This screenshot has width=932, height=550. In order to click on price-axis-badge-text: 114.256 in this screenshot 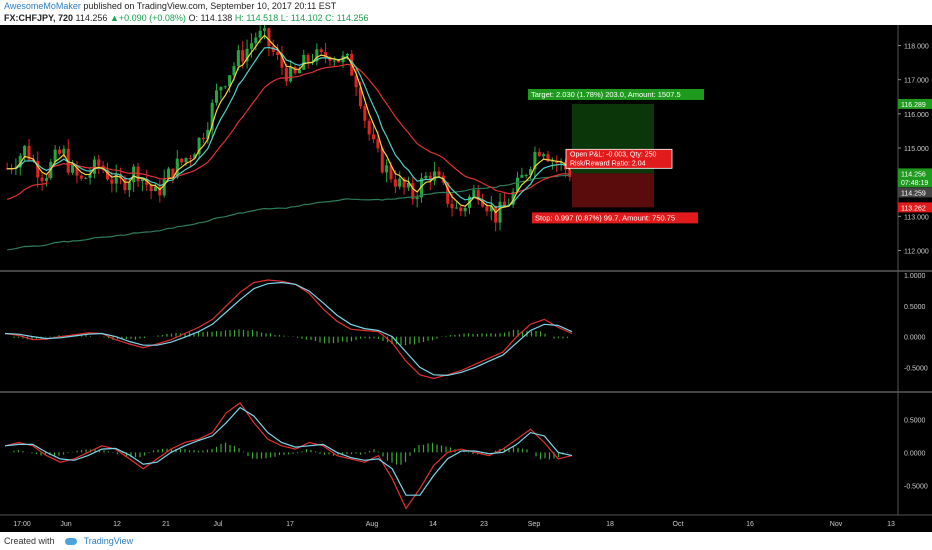, I will do `click(913, 174)`.